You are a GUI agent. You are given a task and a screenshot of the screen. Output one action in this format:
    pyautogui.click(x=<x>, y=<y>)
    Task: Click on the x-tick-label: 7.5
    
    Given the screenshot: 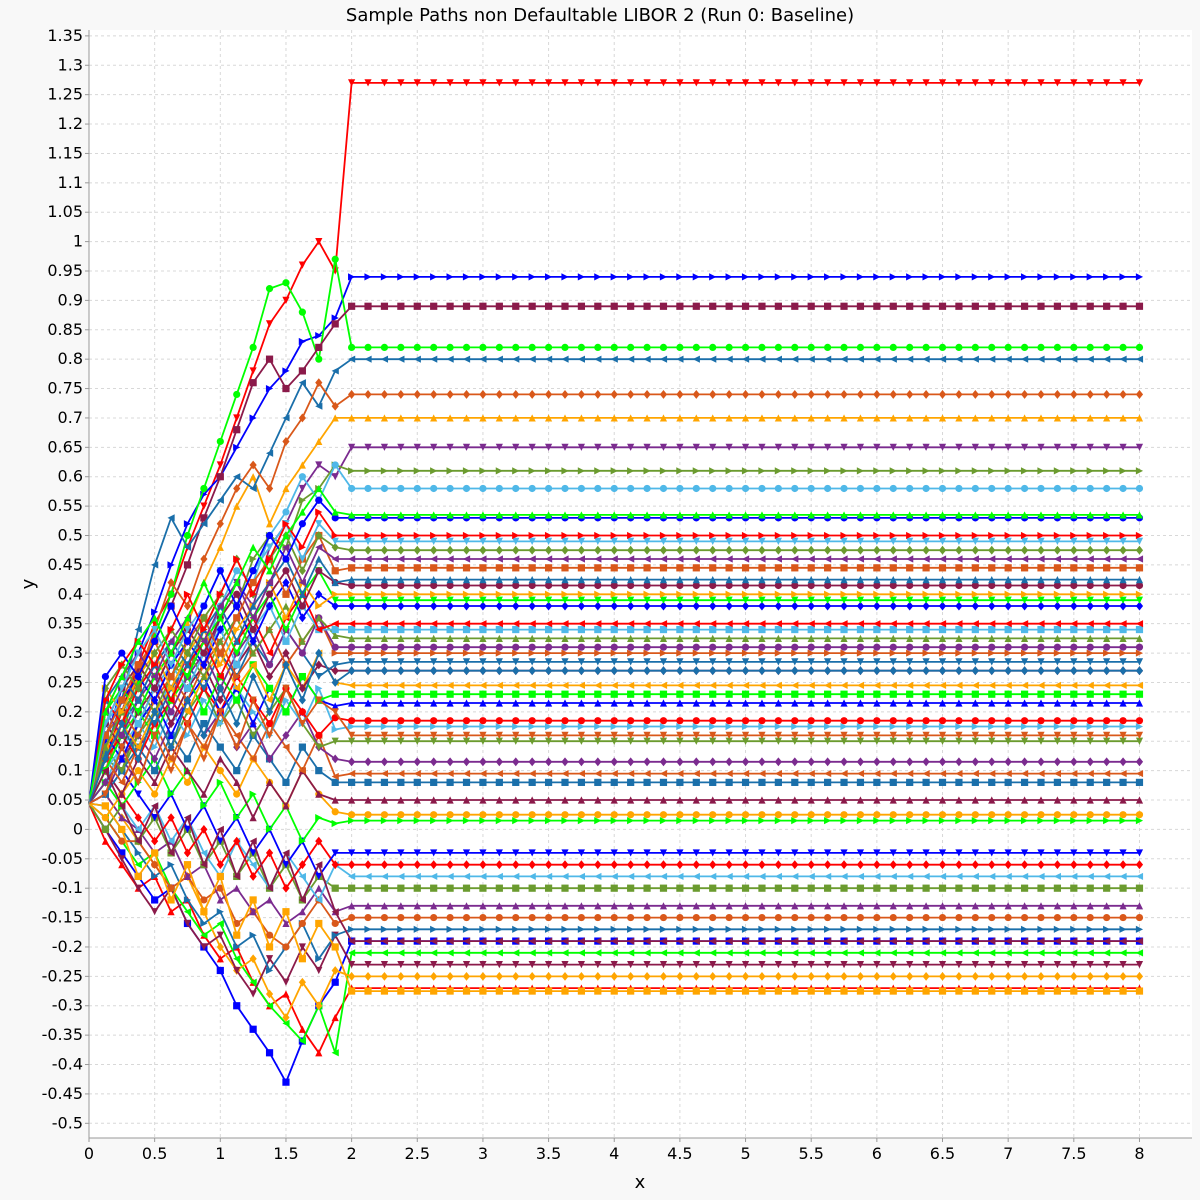 What is the action you would take?
    pyautogui.click(x=1073, y=1153)
    